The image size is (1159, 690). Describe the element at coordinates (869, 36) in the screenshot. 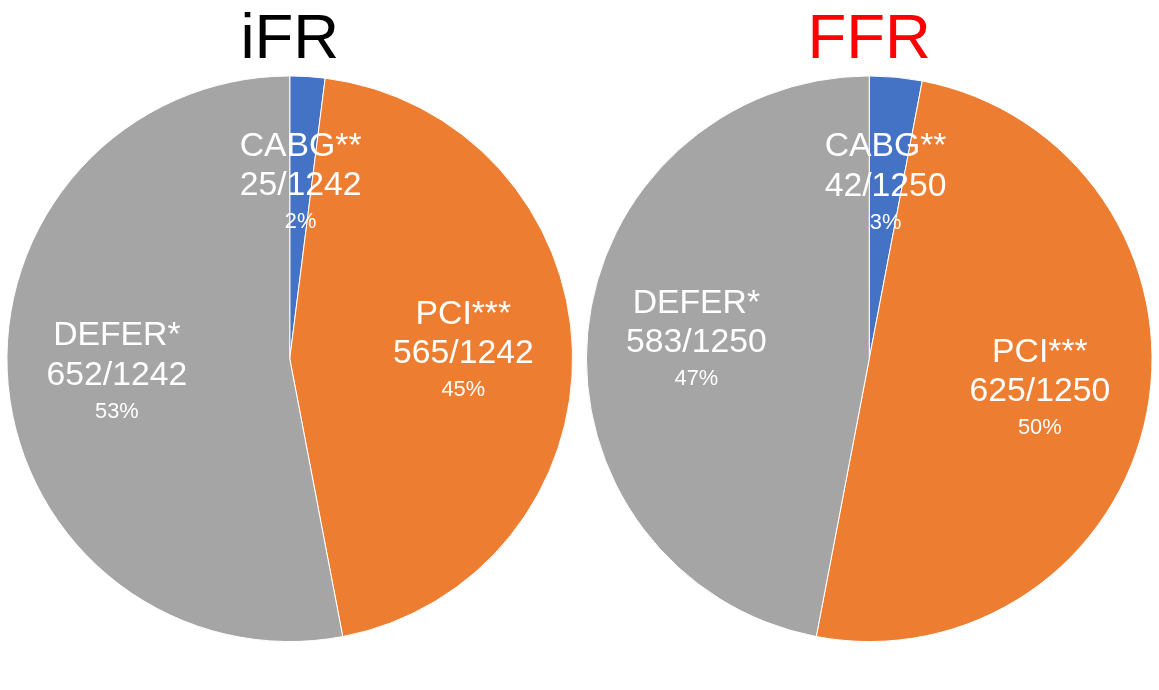

I see `chart-title: FFR` at that location.